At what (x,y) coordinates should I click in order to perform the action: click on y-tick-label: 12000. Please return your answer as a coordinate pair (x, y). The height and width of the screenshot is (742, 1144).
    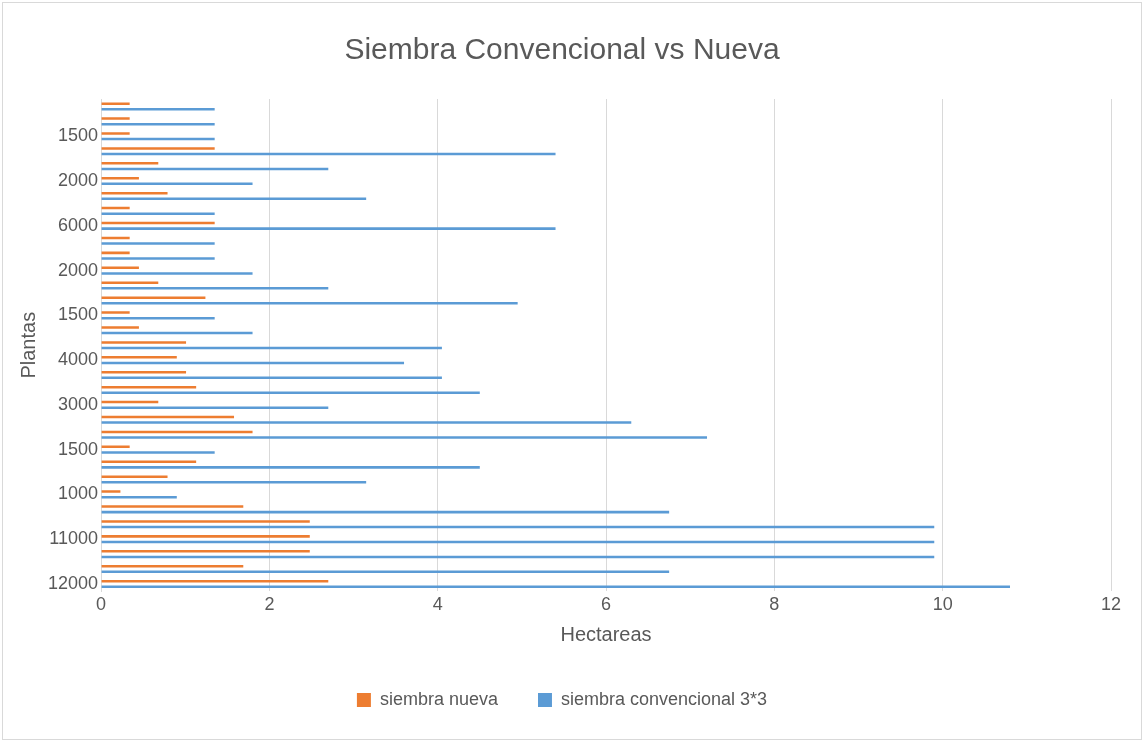
    Looking at the image, I should click on (73, 582).